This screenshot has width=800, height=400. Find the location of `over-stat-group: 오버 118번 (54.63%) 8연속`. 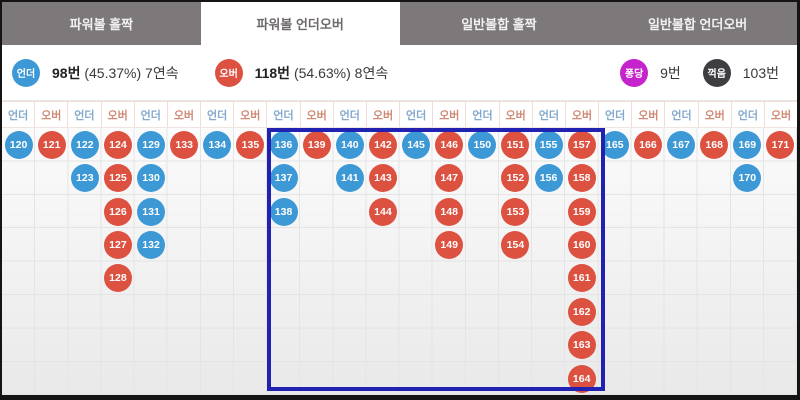

over-stat-group: 오버 118번 (54.63%) 8연속 is located at coordinates (301, 72).